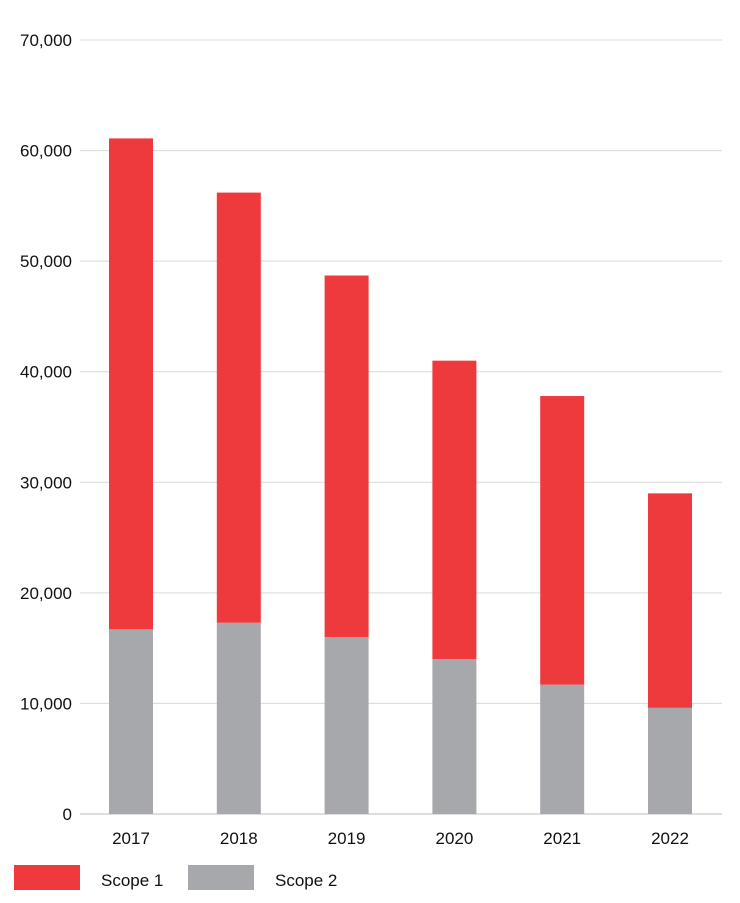 Image resolution: width=740 pixels, height=903 pixels. I want to click on bar-segment-scope-2-2019, so click(346, 725).